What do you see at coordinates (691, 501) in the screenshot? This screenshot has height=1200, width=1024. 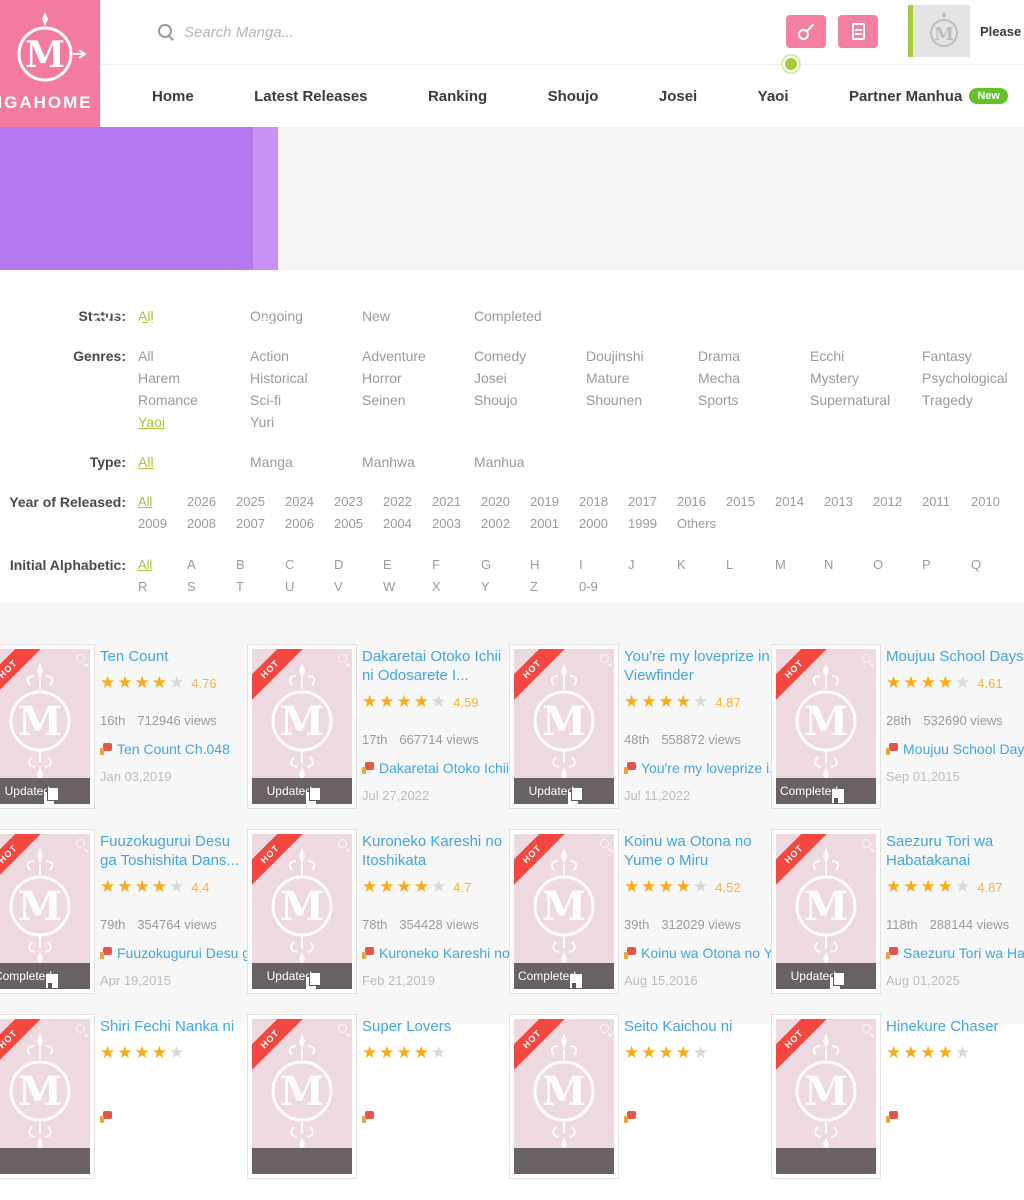 I see `filter-option-year: 2016` at bounding box center [691, 501].